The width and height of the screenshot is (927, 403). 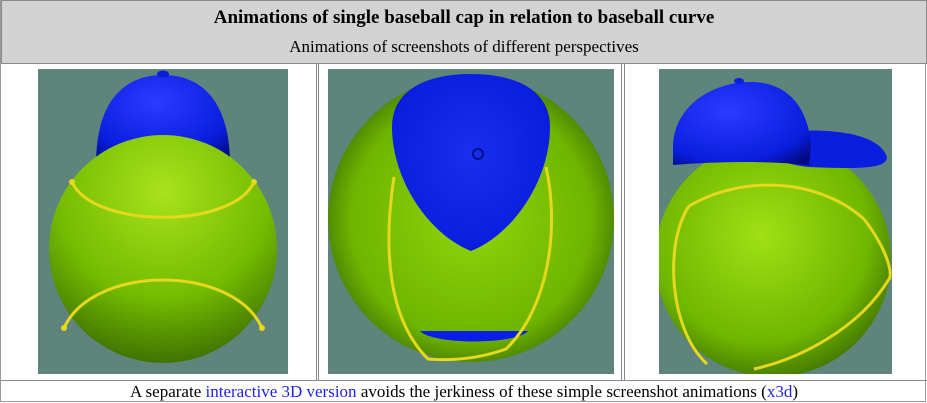 I want to click on seam-front, so click(x=690, y=285).